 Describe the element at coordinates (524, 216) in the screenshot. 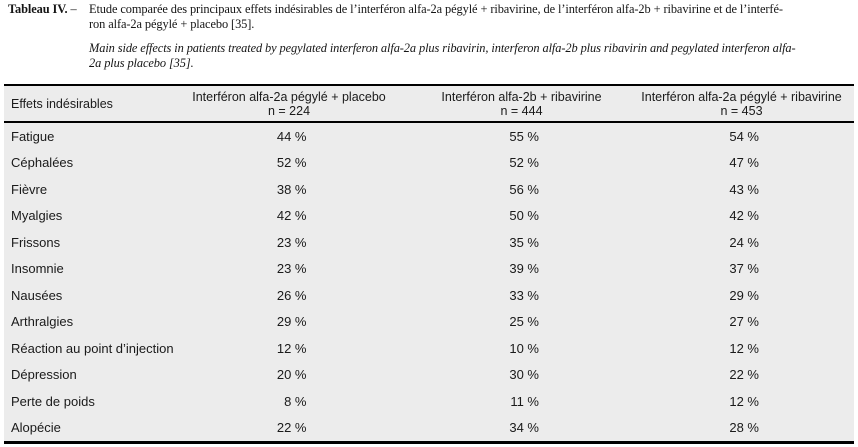

I see `cell-value: 50 %` at that location.